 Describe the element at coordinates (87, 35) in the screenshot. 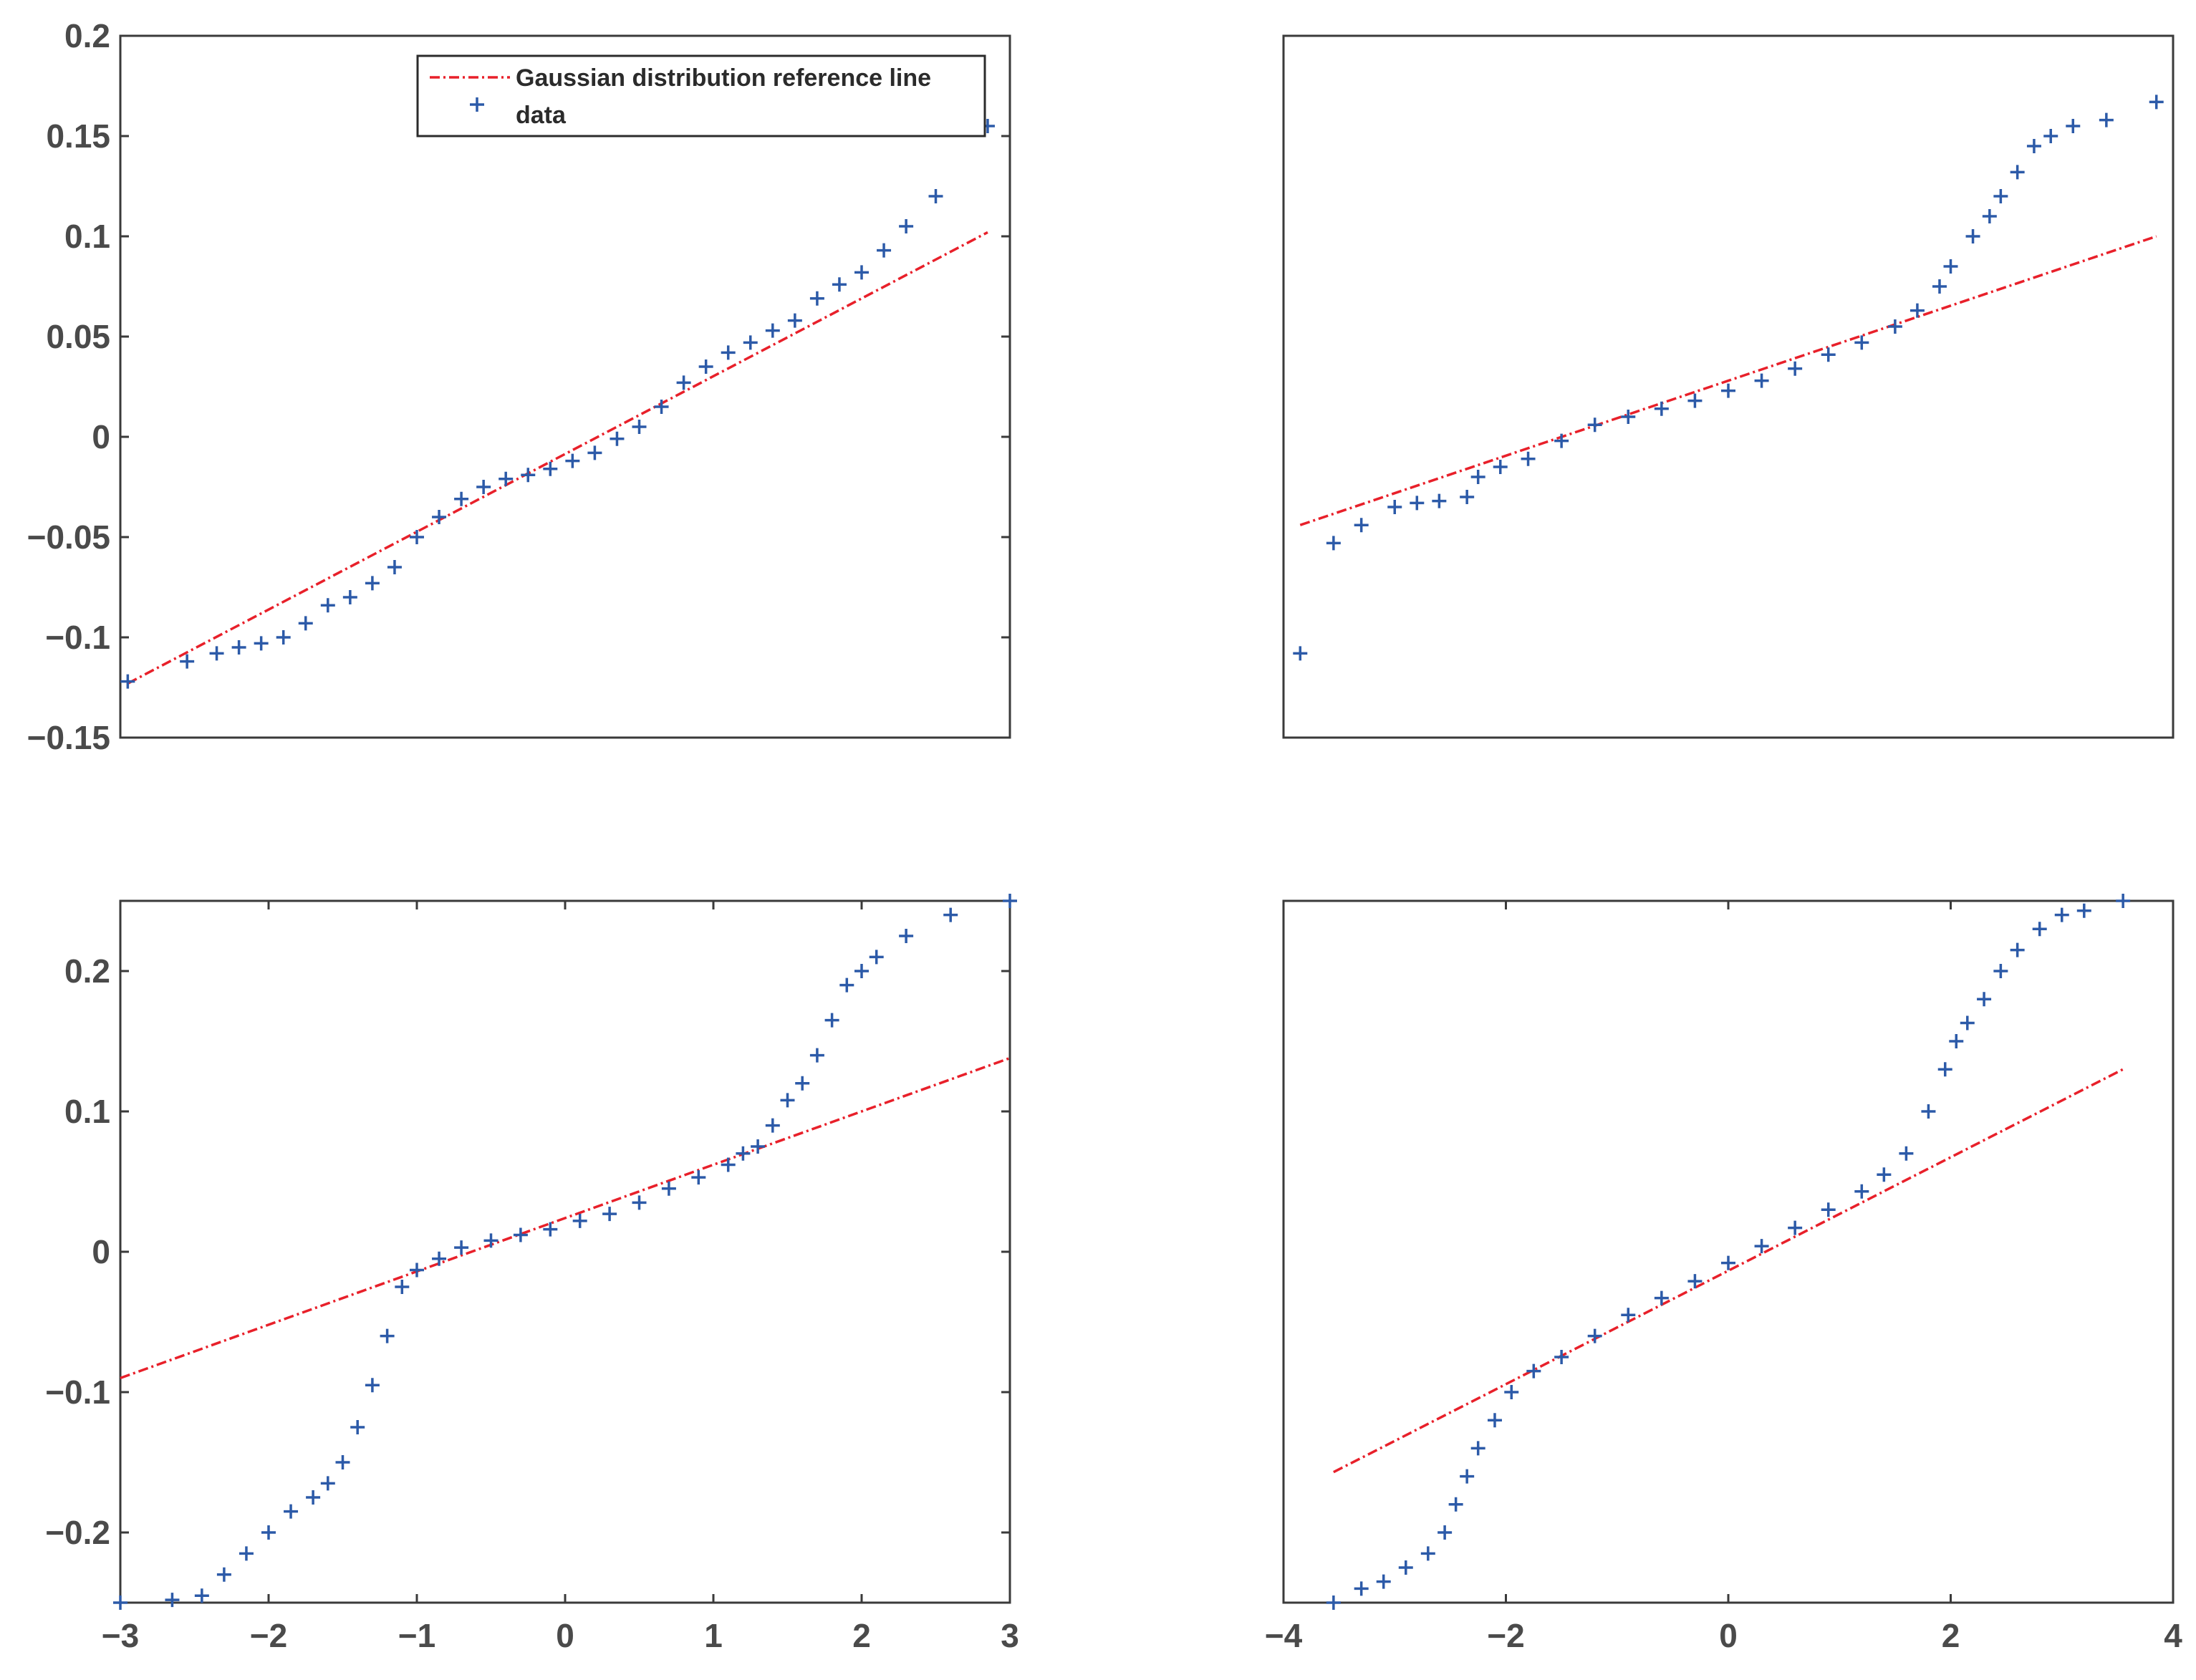

I see `y-tick-label: 0.2` at that location.